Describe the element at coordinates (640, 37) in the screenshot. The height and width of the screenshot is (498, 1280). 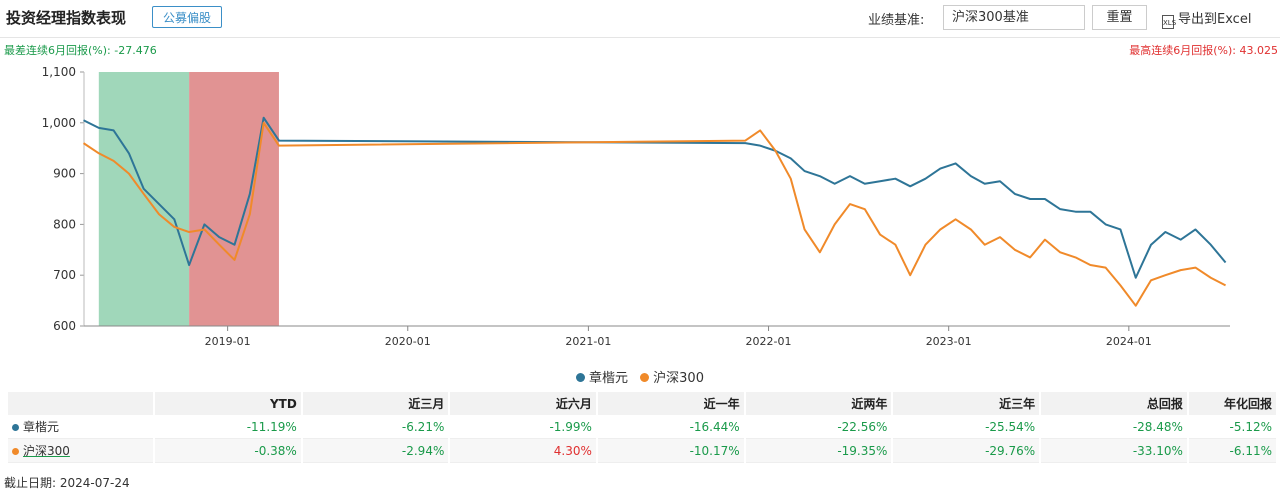
I see `header-divider` at that location.